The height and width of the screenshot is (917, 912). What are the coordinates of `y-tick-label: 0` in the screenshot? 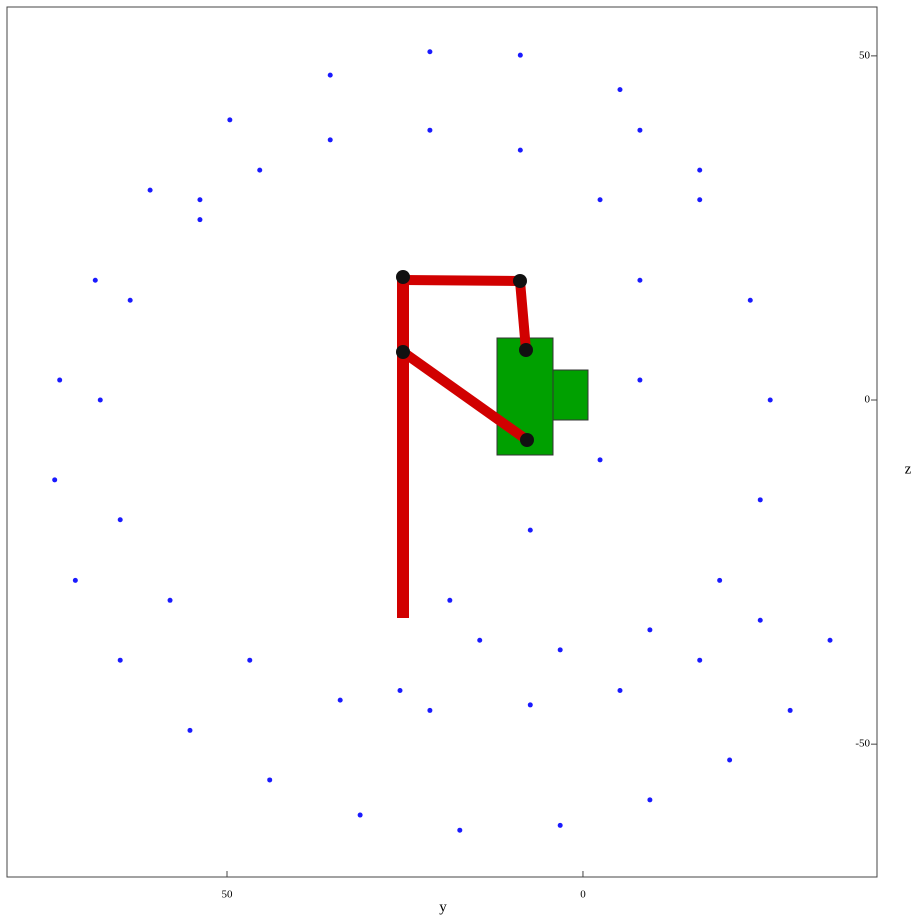 It's located at (868, 400).